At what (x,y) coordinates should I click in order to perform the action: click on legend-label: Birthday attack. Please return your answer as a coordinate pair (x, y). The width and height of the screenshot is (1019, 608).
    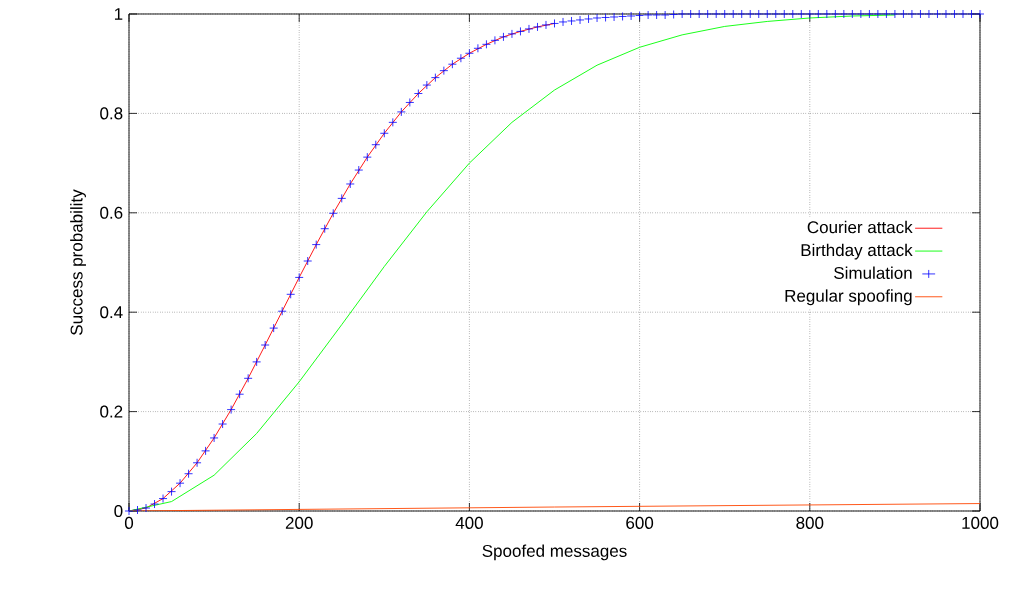
    Looking at the image, I should click on (857, 251).